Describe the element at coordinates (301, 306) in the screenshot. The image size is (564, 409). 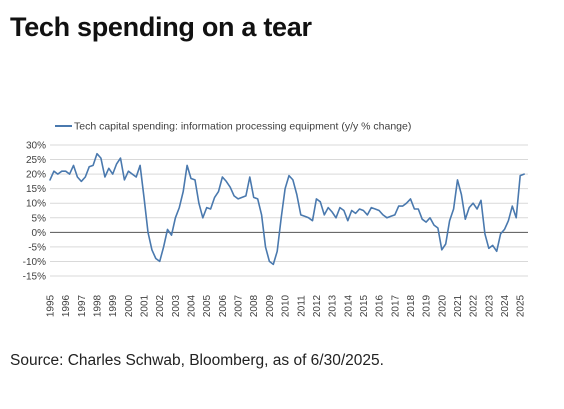
I see `x-tick-label: 2011` at that location.